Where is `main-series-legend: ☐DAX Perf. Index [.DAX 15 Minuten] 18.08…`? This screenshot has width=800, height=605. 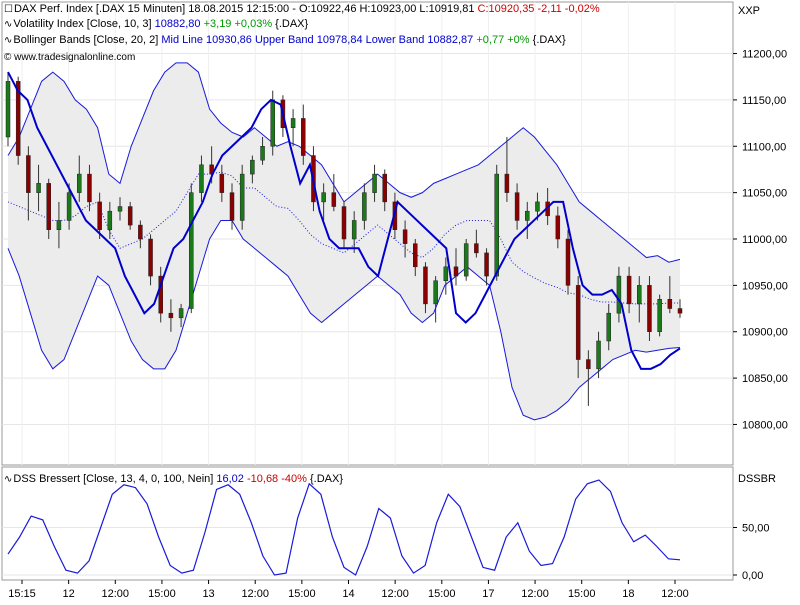
main-series-legend: ☐DAX Perf. Index [.DAX 15 Minuten] 18.08… is located at coordinates (302, 9).